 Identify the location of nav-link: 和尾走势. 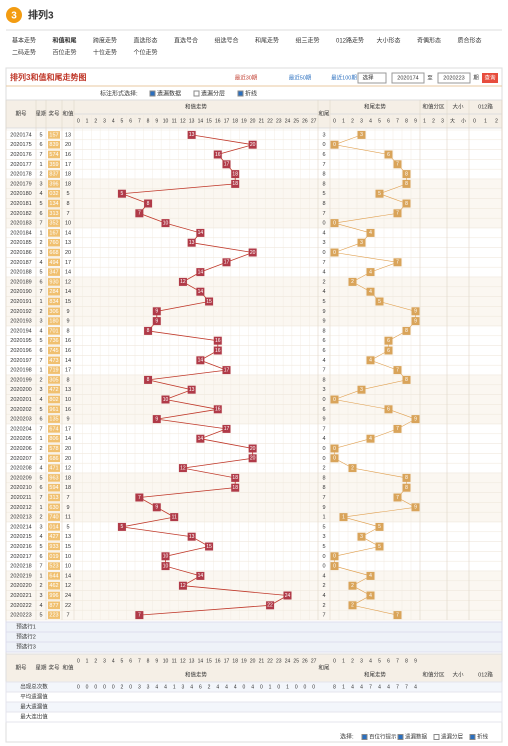
(267, 41).